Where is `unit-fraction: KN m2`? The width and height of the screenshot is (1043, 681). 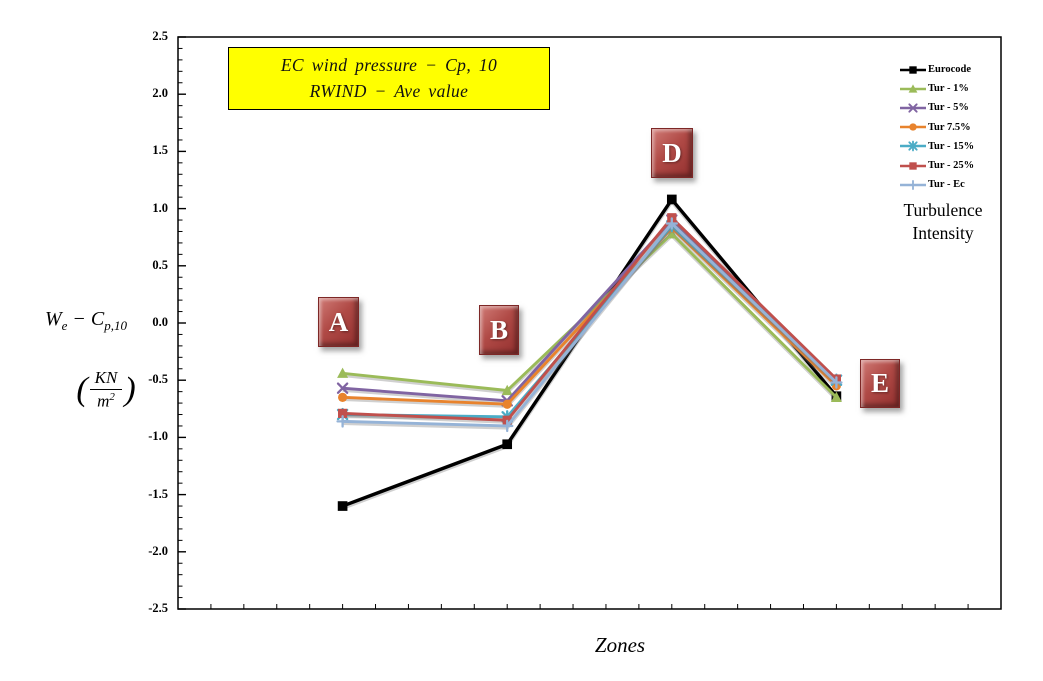
unit-fraction: KN m2 is located at coordinates (106, 390).